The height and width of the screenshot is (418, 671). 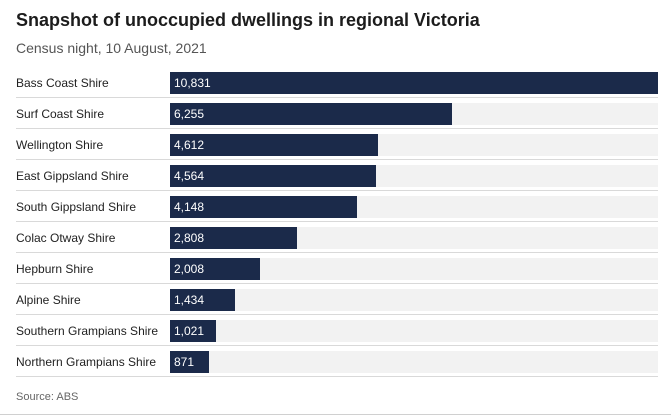 I want to click on bar: 1,434, so click(x=202, y=300).